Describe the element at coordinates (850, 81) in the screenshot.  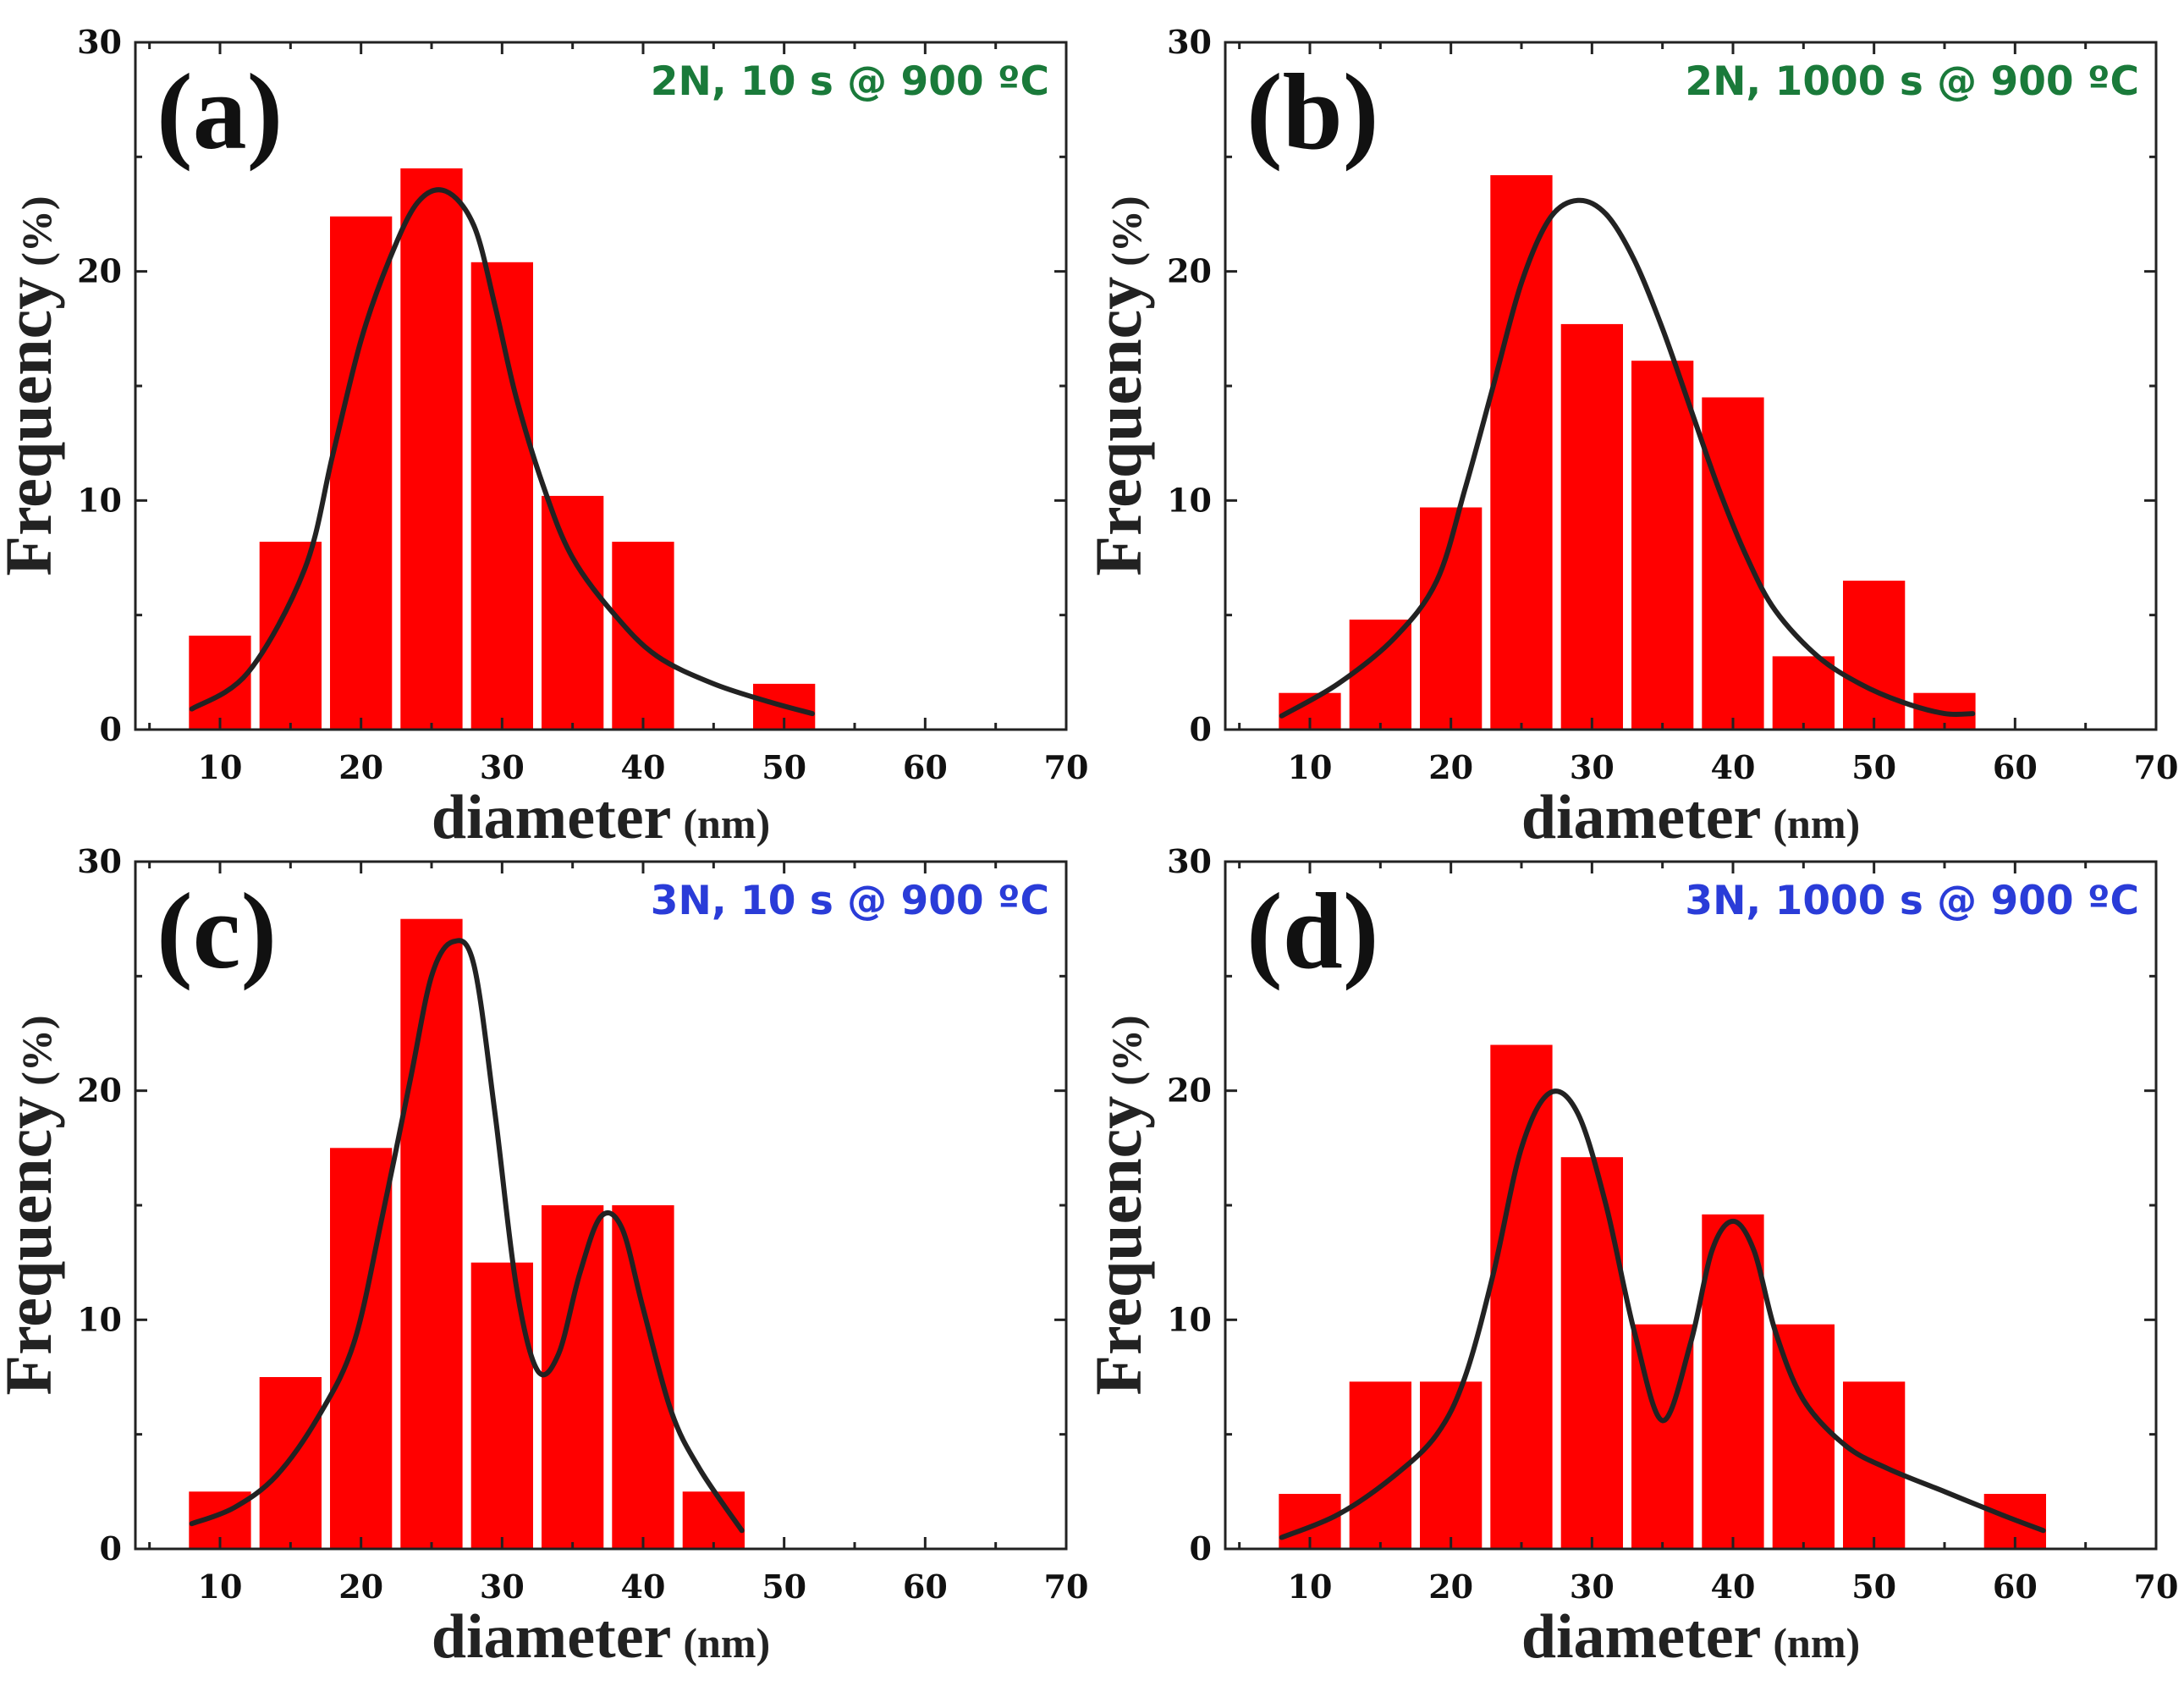
I see `condition-label: 2N, 10 s @ 900 ºC` at that location.